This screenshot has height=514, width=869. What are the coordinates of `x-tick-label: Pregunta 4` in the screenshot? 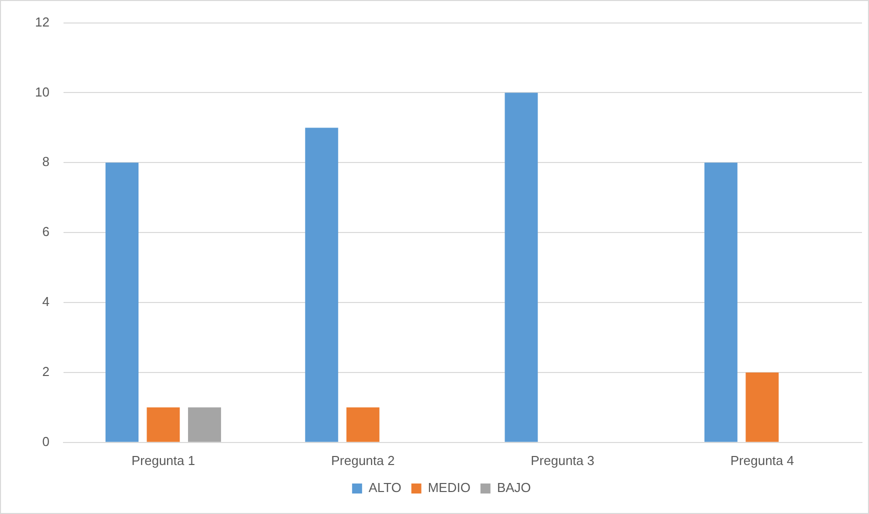 It's located at (762, 460).